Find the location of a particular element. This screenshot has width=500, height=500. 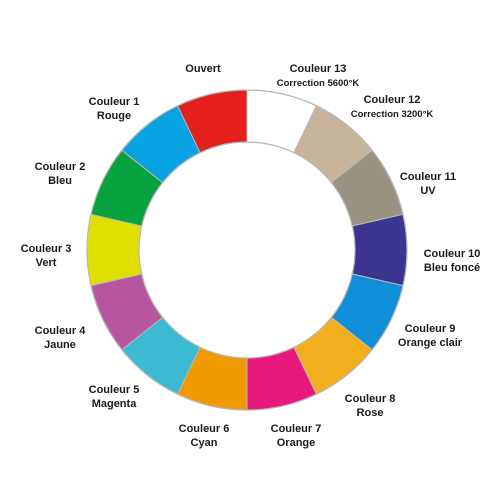

label-line2-color-5: Magenta is located at coordinates (115, 404).